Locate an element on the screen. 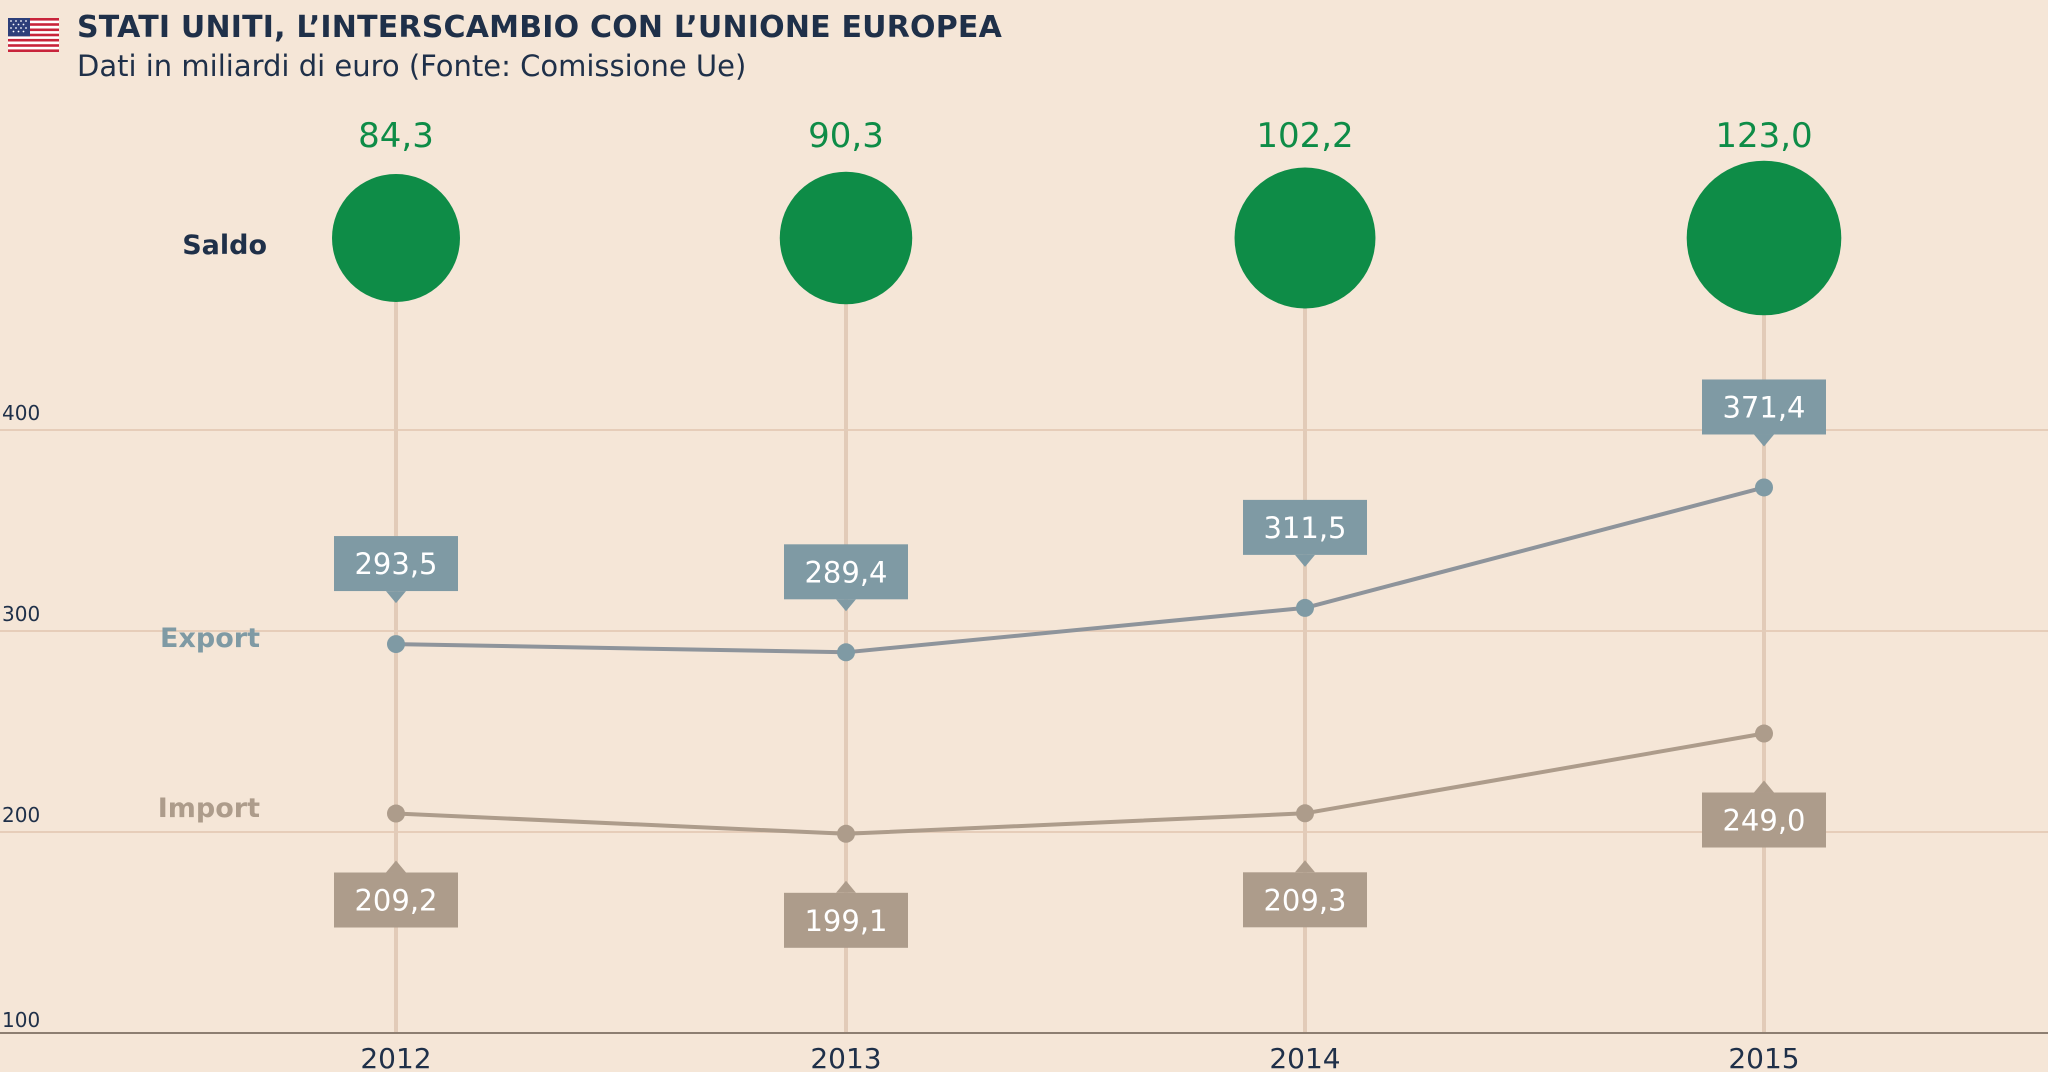  series-name-saldo: Saldo is located at coordinates (224, 245).